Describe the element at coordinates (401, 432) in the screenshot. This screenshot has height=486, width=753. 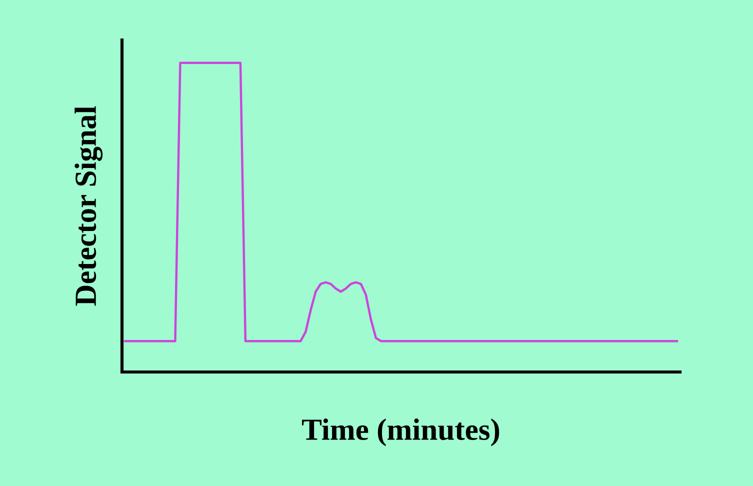
I see `x-axis-title: Time (minutes)` at that location.